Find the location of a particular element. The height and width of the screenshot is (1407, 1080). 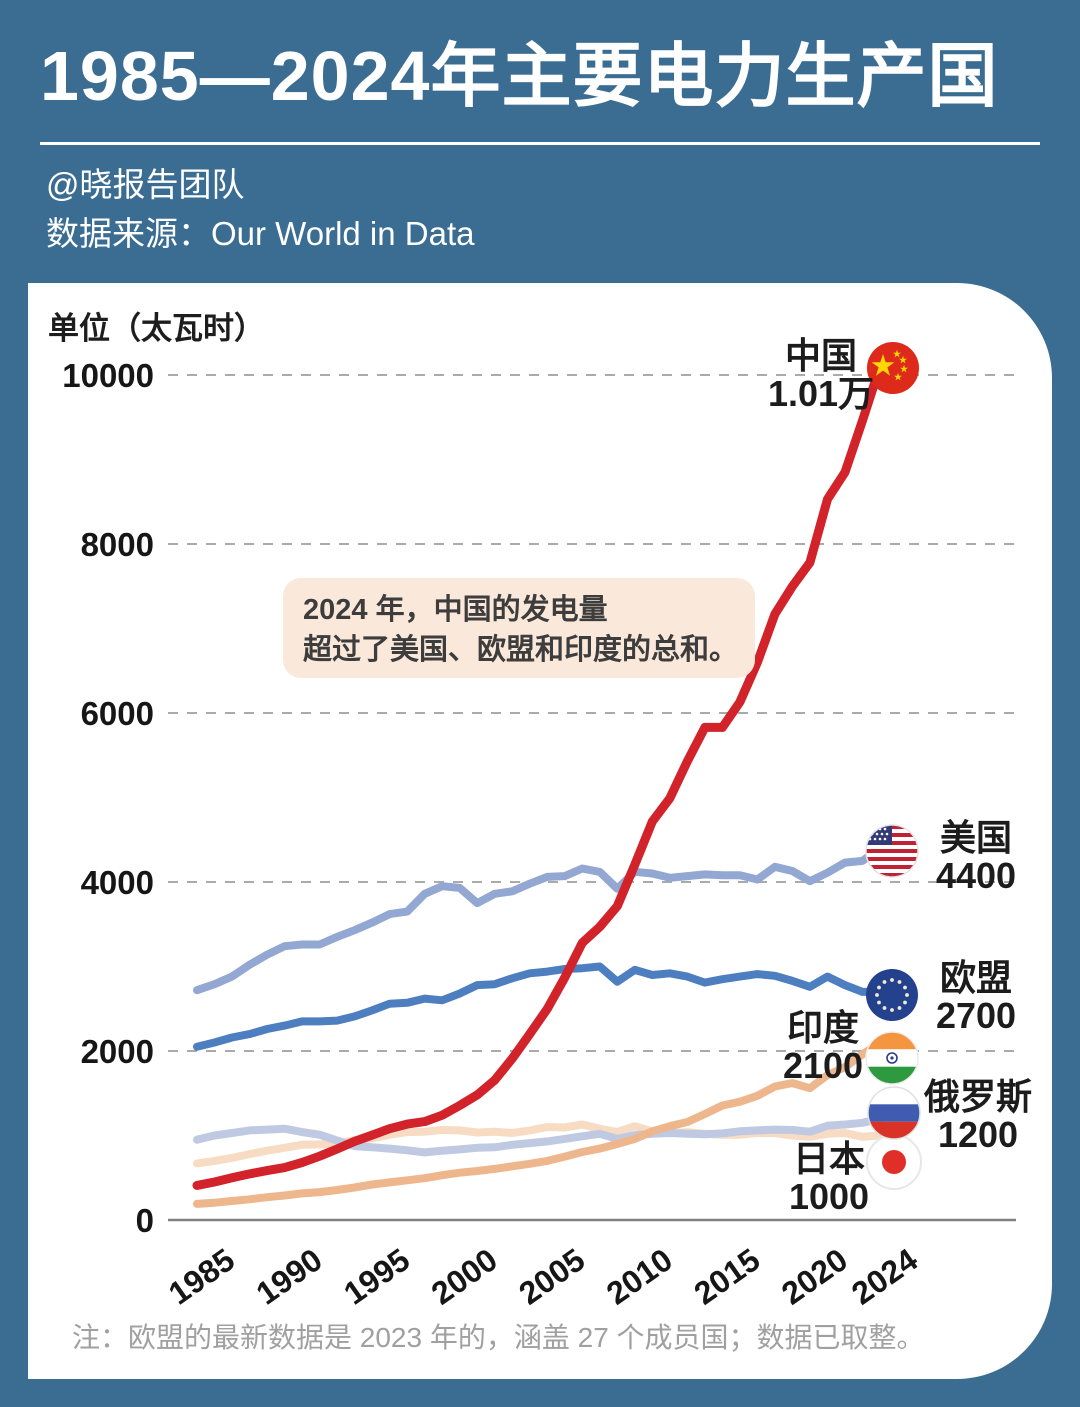

unit-label: 单位（太瓦时） is located at coordinates (156, 328).